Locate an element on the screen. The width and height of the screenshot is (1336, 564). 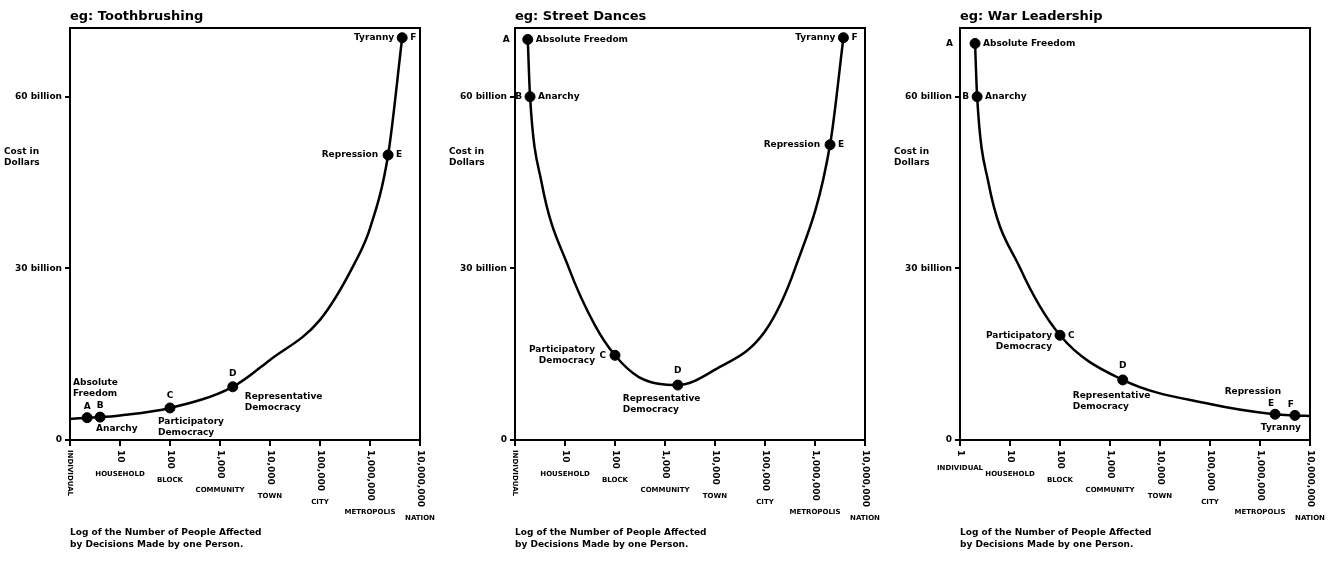
chart-title: eg: War Leadership is located at coordinates (1031, 15).